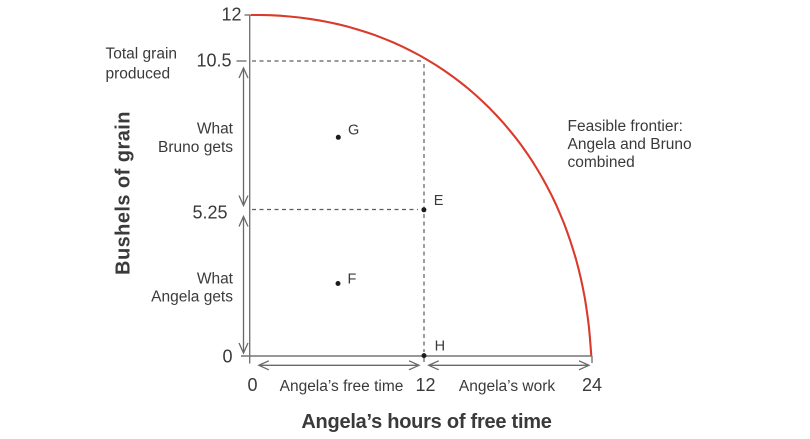 This screenshot has height=439, width=810. Describe the element at coordinates (195, 147) in the screenshot. I see `svg-text: Bruno gets` at that location.